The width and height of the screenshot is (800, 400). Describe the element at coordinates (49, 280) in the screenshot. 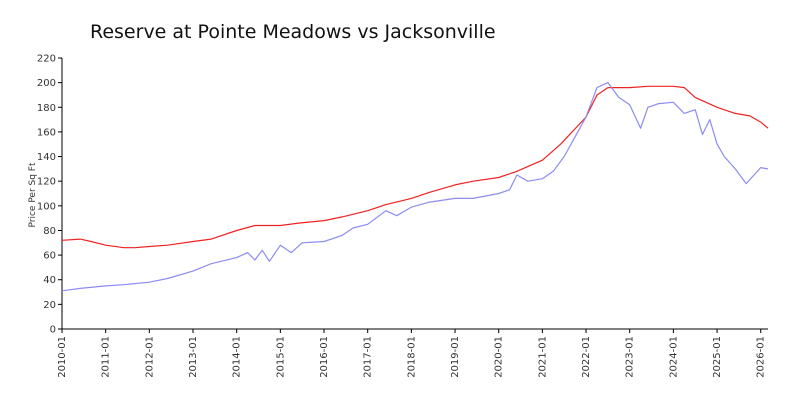

I see `y-tick-label: 40` at that location.